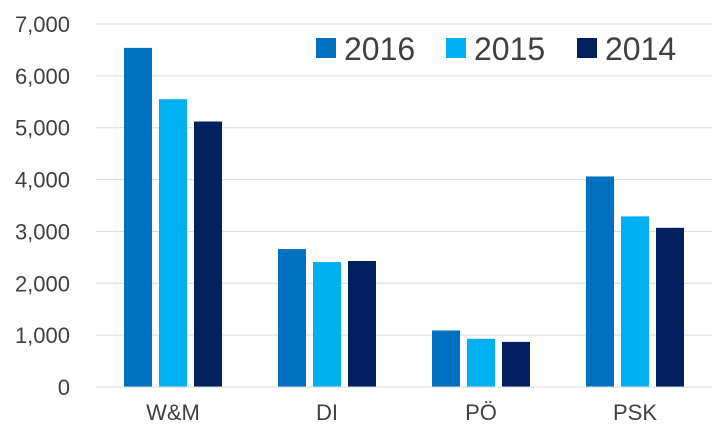 The width and height of the screenshot is (728, 437). I want to click on y-tick-label: 7,000, so click(42, 24).